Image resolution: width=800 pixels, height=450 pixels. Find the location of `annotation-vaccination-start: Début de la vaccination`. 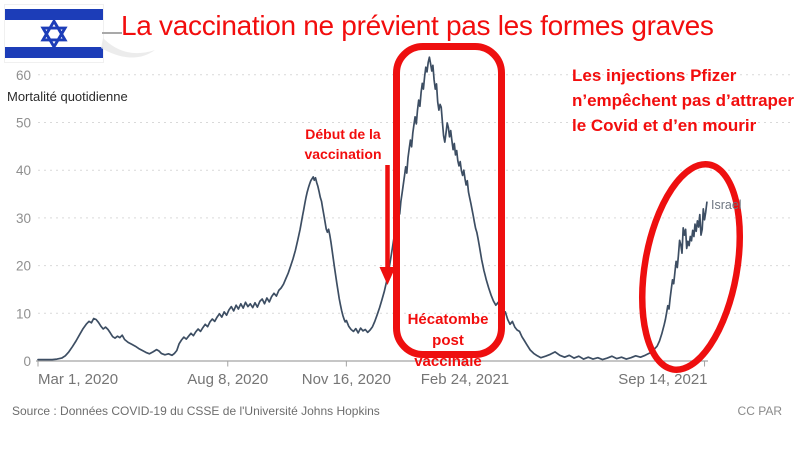

annotation-vaccination-start: Début de la vaccination is located at coordinates (343, 144).